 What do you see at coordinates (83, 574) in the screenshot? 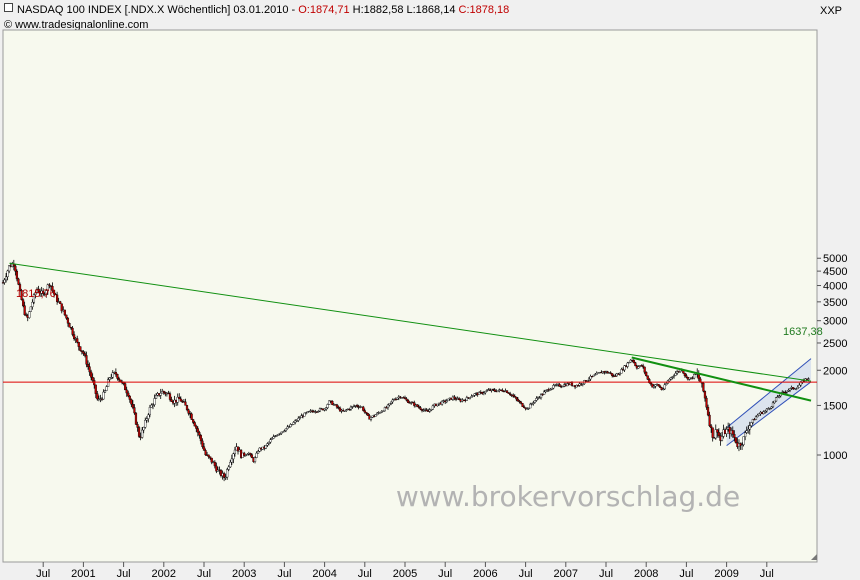
I see `x-tick-label: 2001` at bounding box center [83, 574].